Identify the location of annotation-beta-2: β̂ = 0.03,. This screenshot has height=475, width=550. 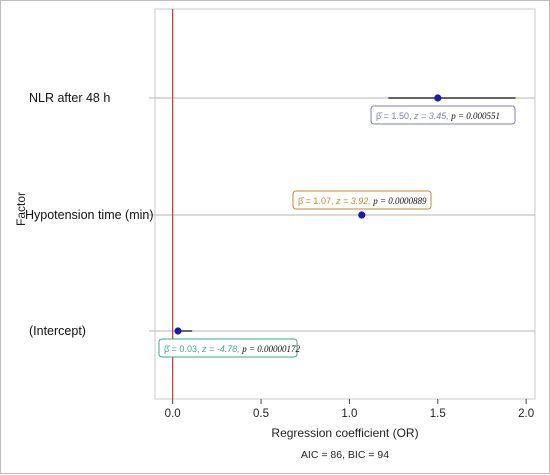
(183, 349).